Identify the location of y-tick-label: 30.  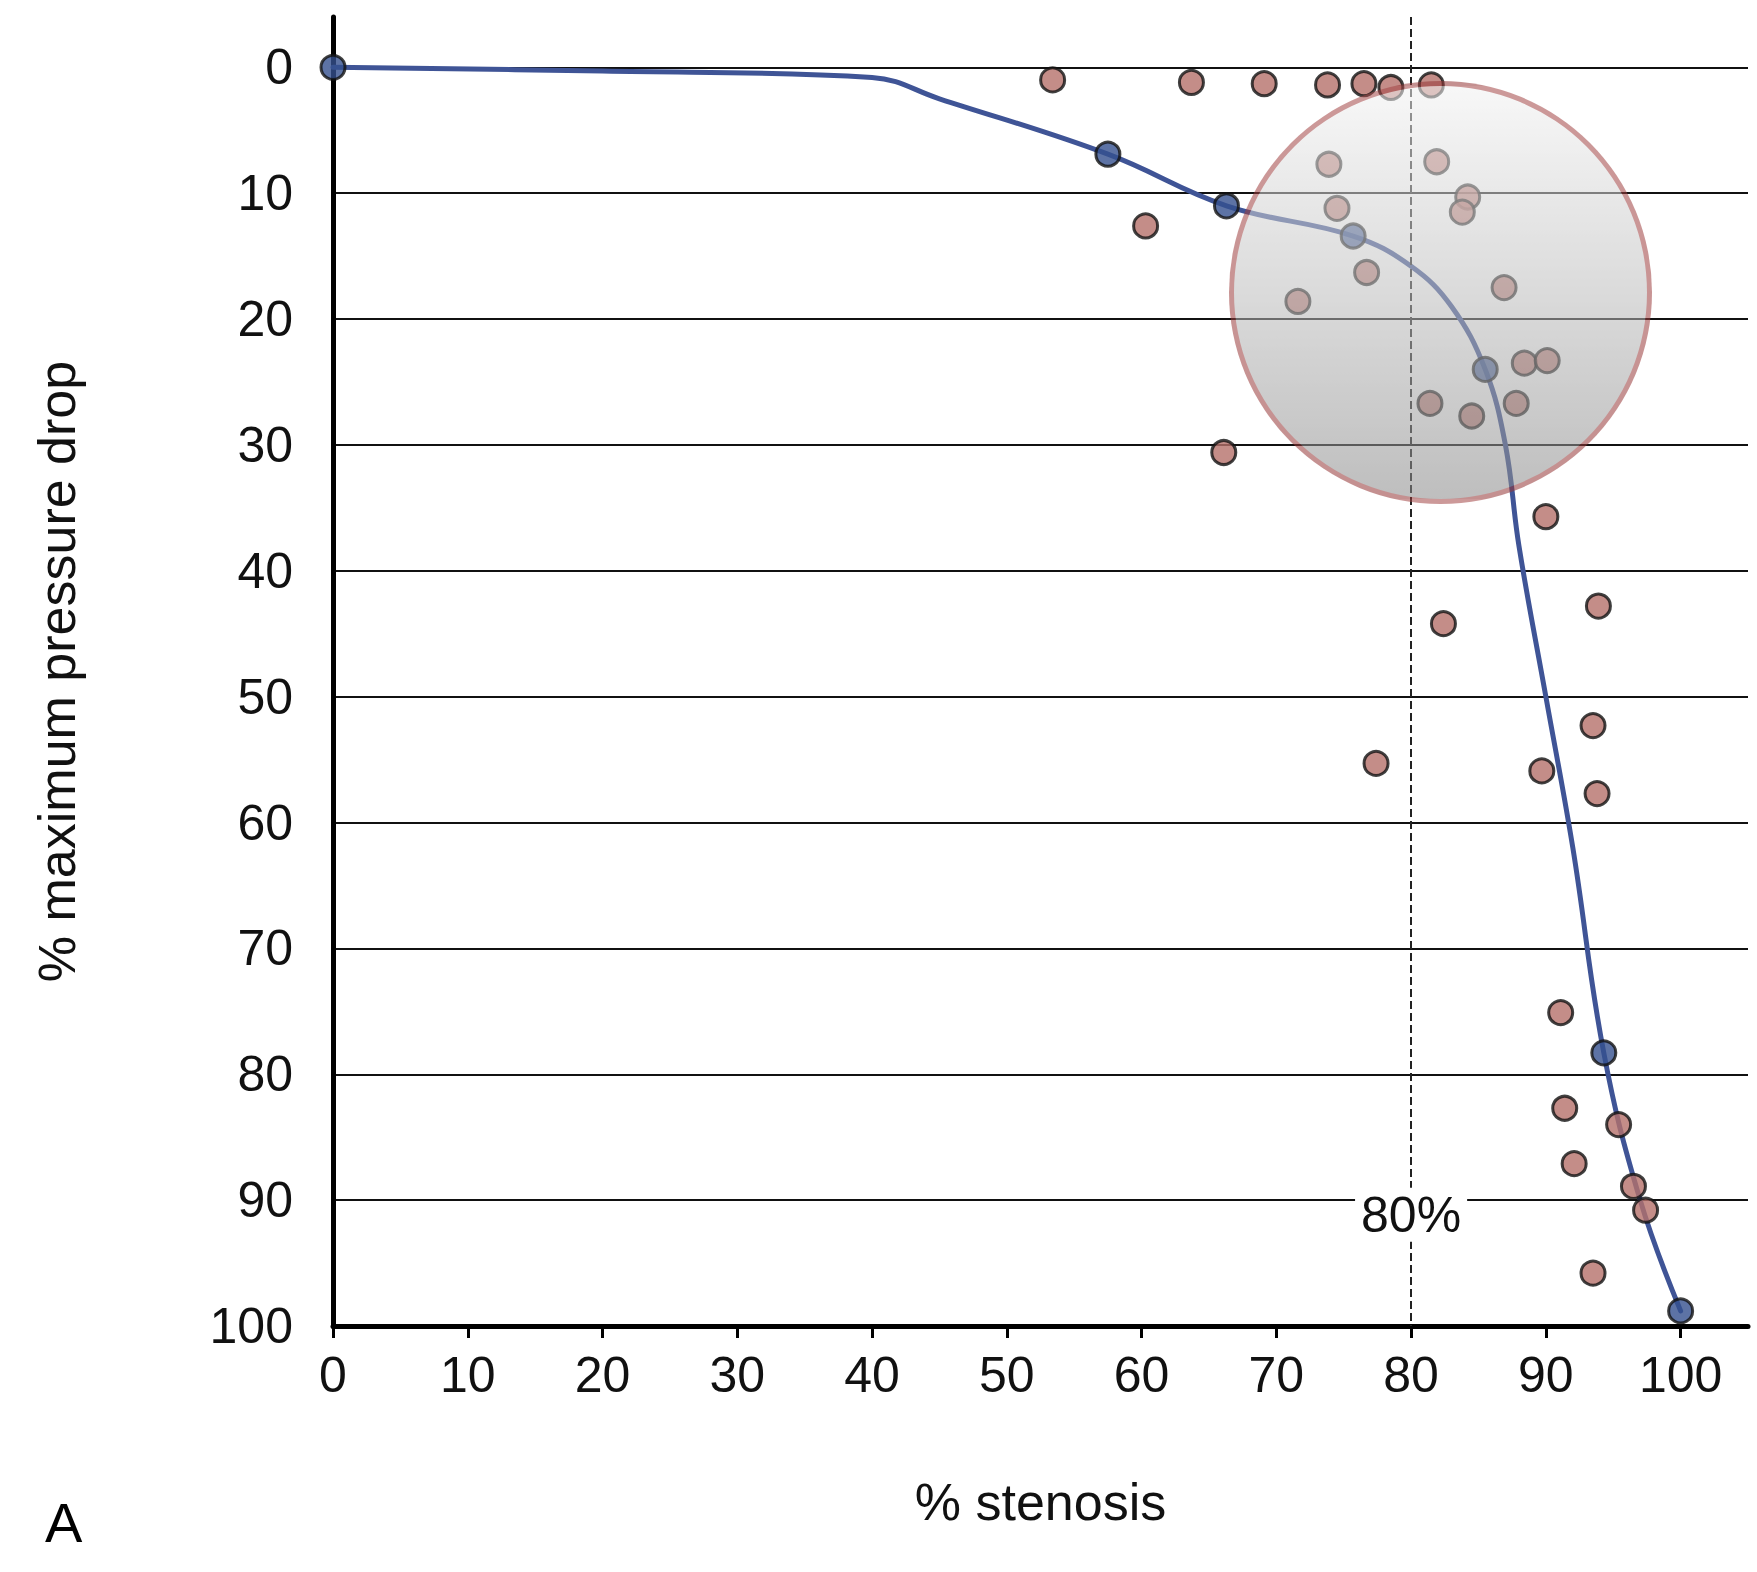
(265, 444).